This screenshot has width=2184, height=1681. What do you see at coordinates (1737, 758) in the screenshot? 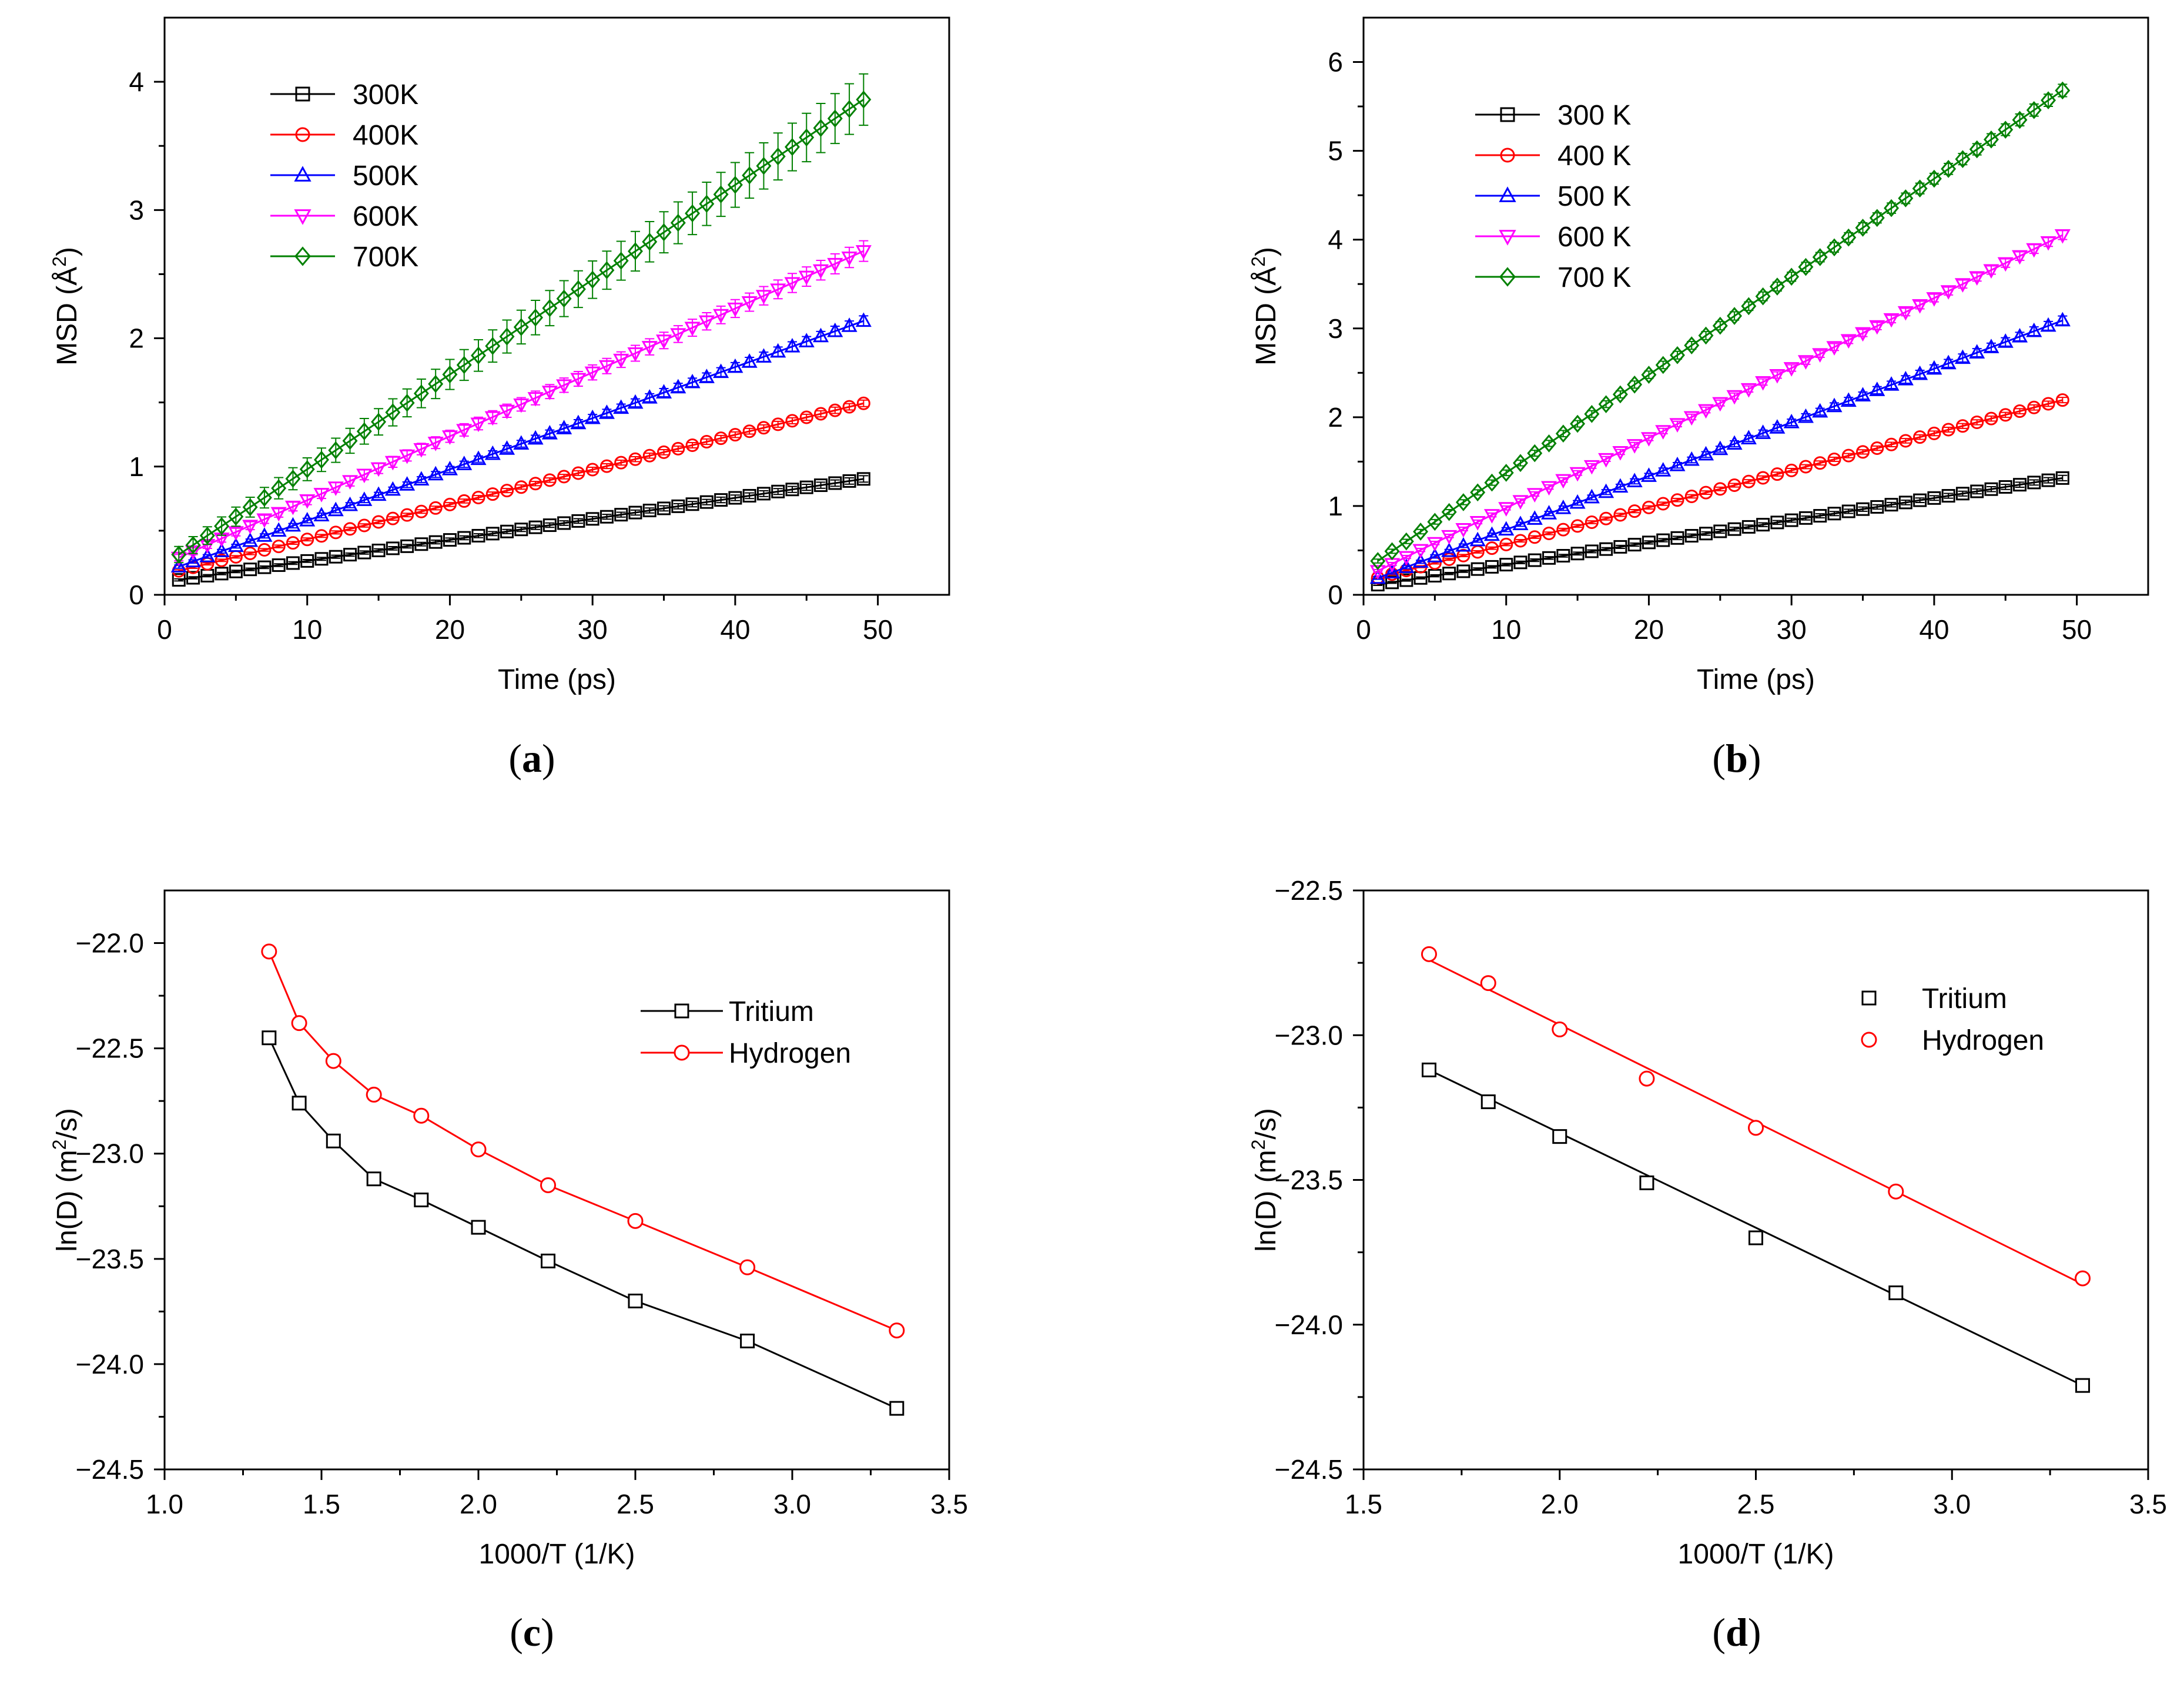
I see `panel-label: (b)` at bounding box center [1737, 758].